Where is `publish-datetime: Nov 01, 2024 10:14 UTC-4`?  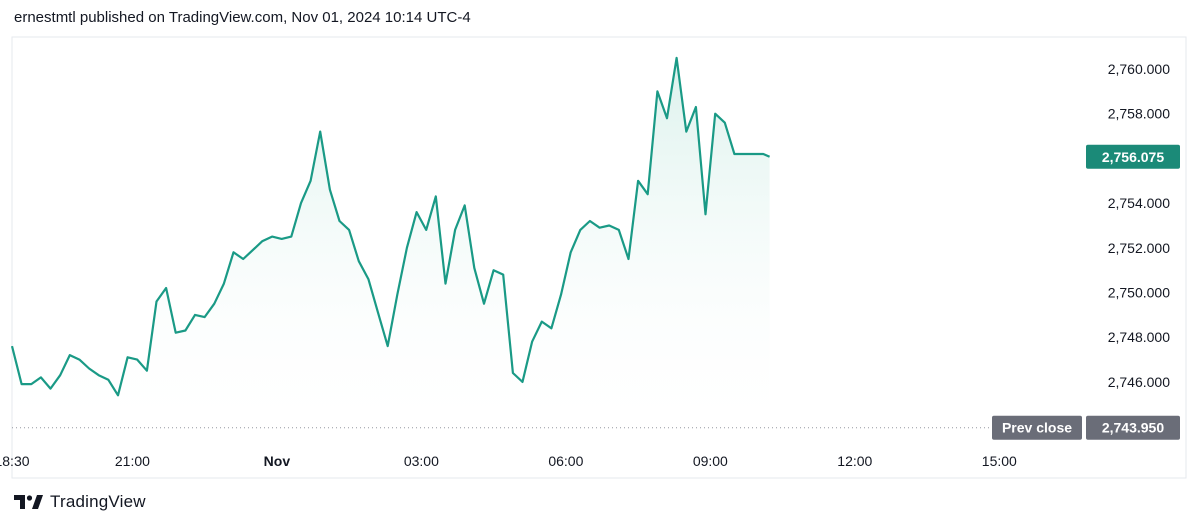
publish-datetime: Nov 01, 2024 10:14 UTC-4 is located at coordinates (381, 17).